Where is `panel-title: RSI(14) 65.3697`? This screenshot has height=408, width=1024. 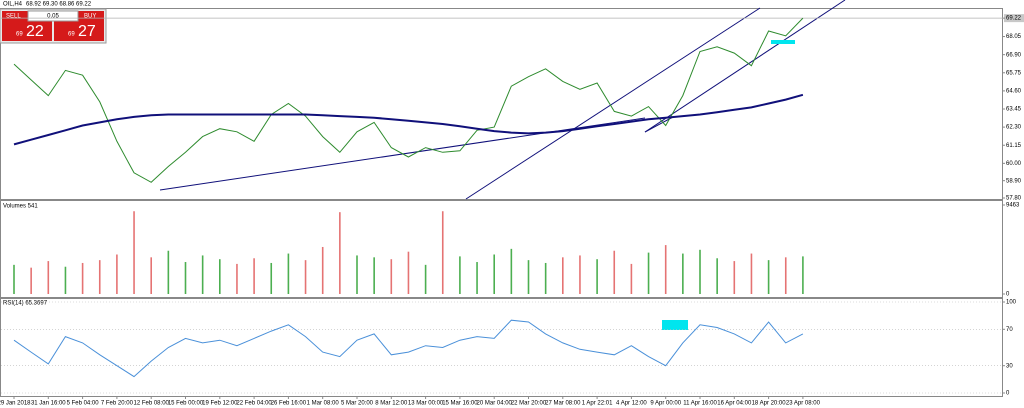
panel-title: RSI(14) 65.3697 is located at coordinates (25, 304).